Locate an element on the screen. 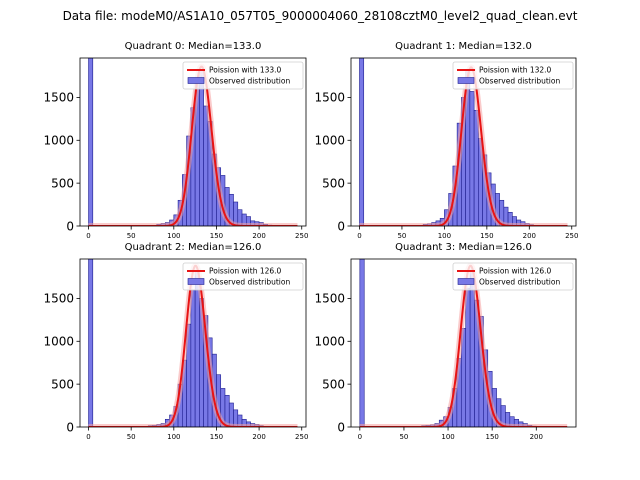 The width and height of the screenshot is (640, 480). quadrant-1-poisson-line is located at coordinates (463, 146).